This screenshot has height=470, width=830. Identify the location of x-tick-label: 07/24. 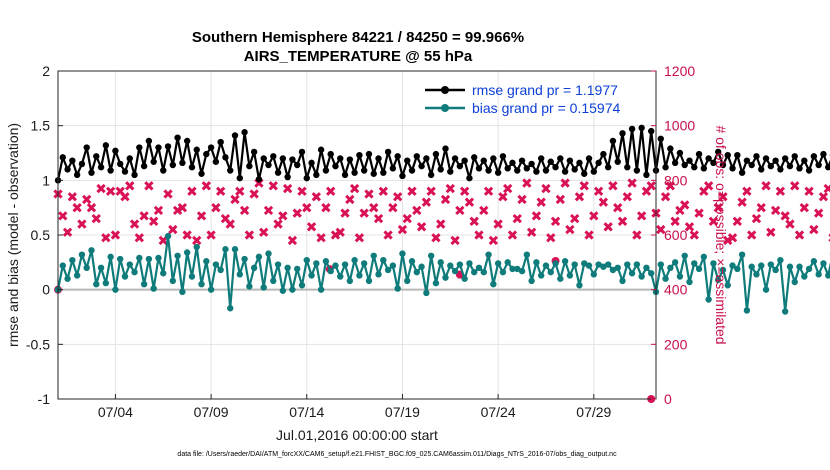
(498, 412).